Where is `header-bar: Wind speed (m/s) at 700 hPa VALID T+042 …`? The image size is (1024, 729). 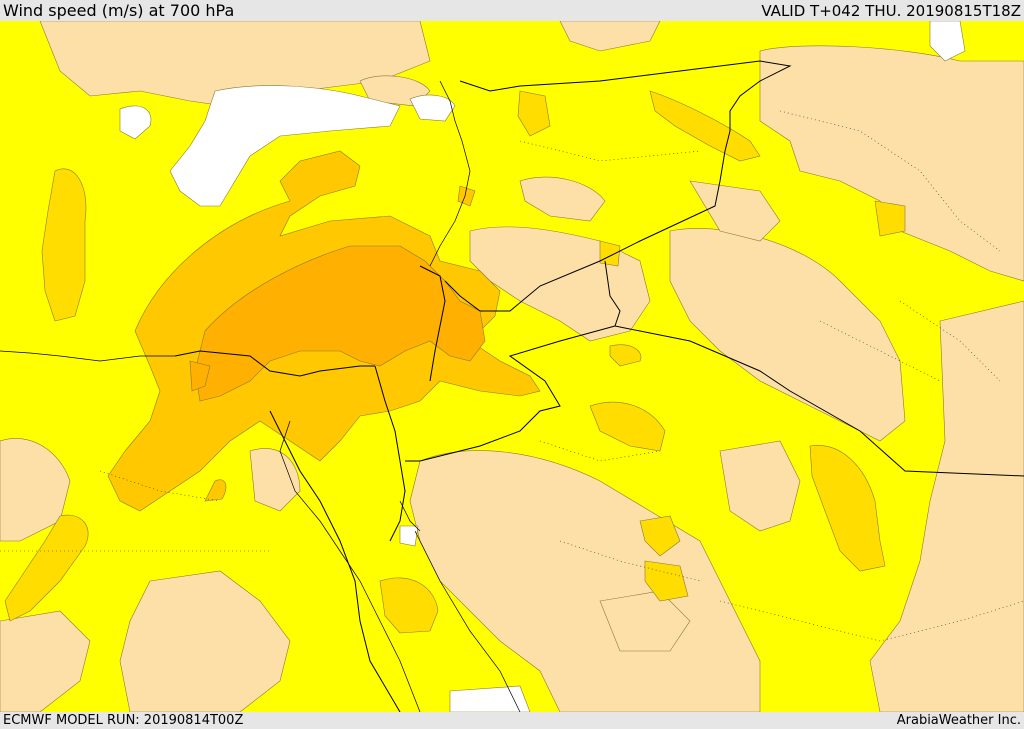
header-bar: Wind speed (m/s) at 700 hPa VALID T+042 … is located at coordinates (512, 10).